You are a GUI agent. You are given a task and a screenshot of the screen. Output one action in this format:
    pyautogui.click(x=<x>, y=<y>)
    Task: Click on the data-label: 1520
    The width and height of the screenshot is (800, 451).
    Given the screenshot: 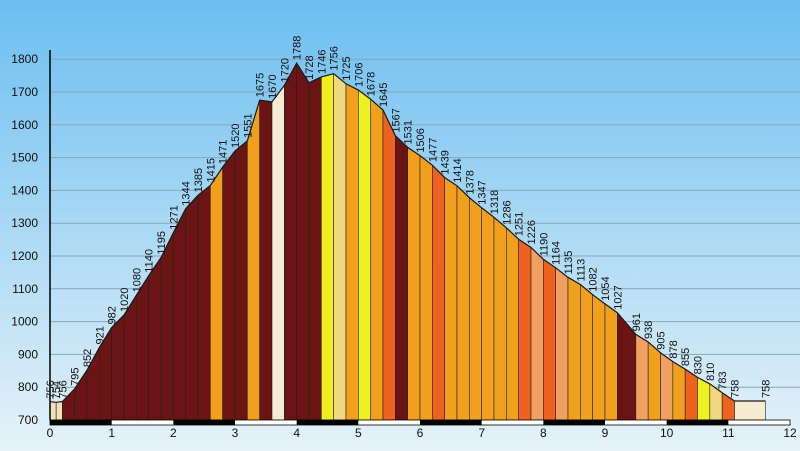 What is the action you would take?
    pyautogui.click(x=236, y=136)
    